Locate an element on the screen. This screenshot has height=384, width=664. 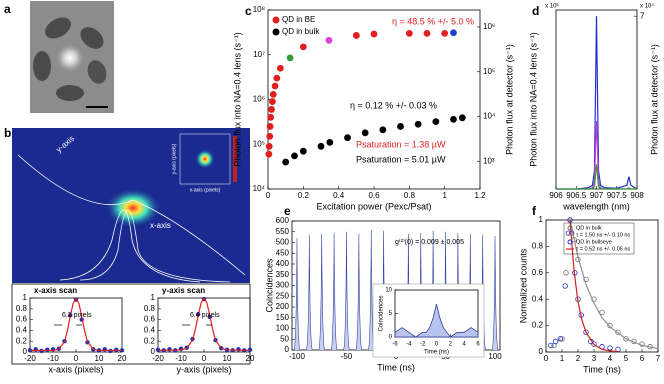
y-tick-label: 350 is located at coordinates (283, 274).